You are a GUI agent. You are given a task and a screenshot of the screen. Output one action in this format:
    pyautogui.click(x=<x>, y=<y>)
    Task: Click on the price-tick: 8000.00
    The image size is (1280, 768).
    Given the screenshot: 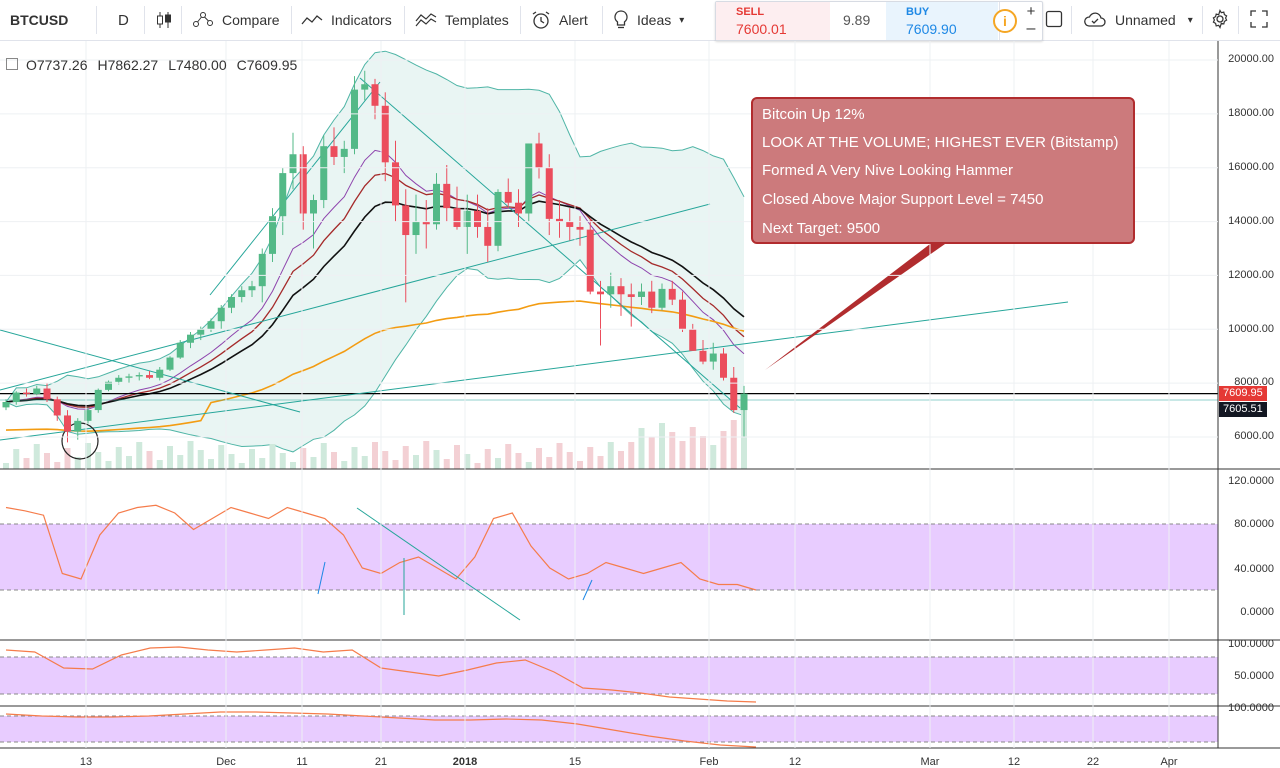 What is the action you would take?
    pyautogui.click(x=1254, y=382)
    